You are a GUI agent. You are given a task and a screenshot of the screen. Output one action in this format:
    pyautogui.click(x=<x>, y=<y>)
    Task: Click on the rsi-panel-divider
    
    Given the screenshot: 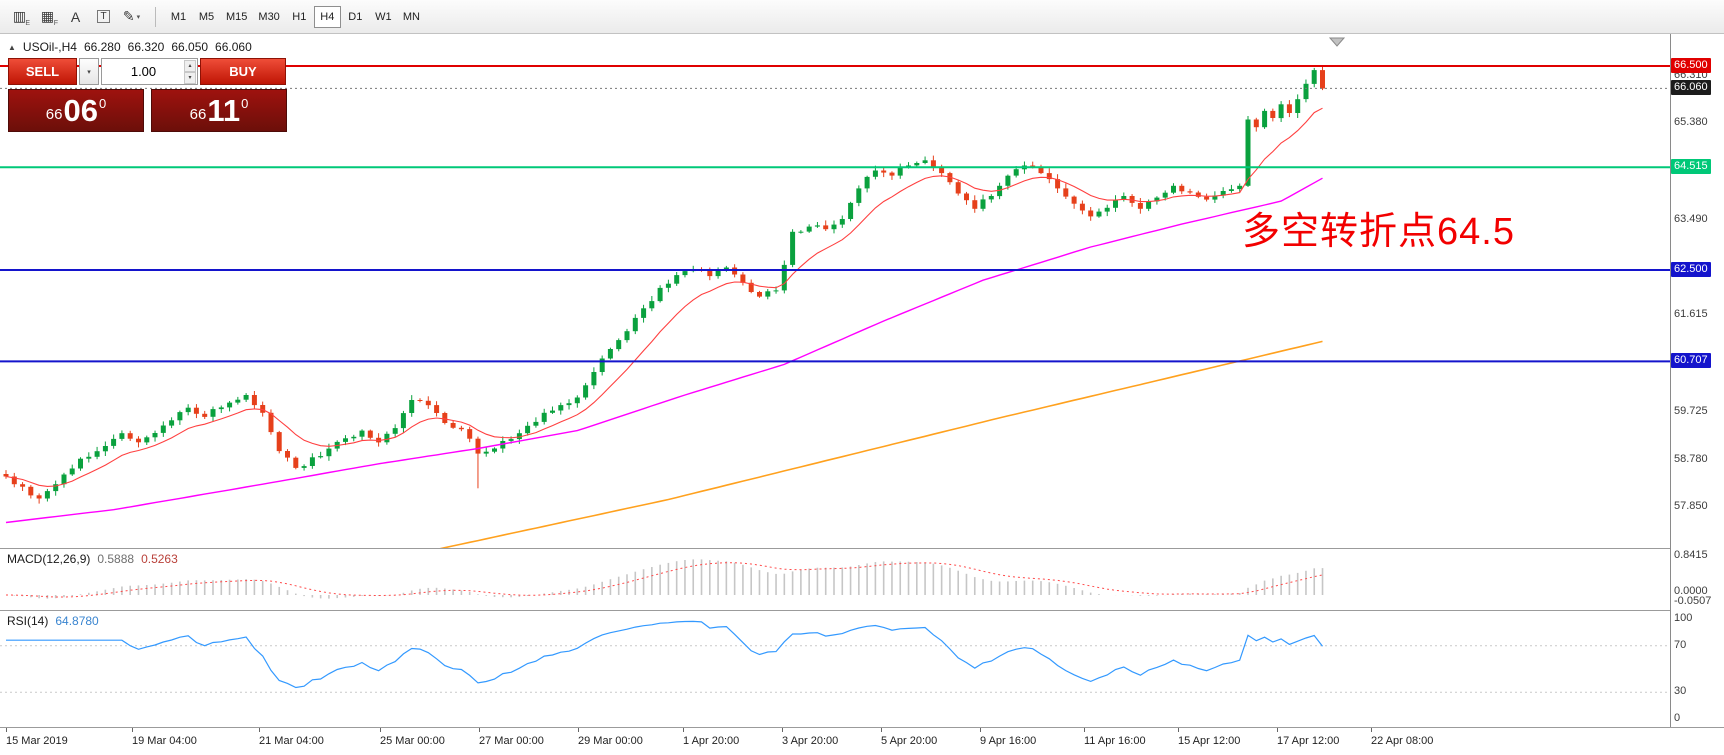 What is the action you would take?
    pyautogui.click(x=835, y=610)
    